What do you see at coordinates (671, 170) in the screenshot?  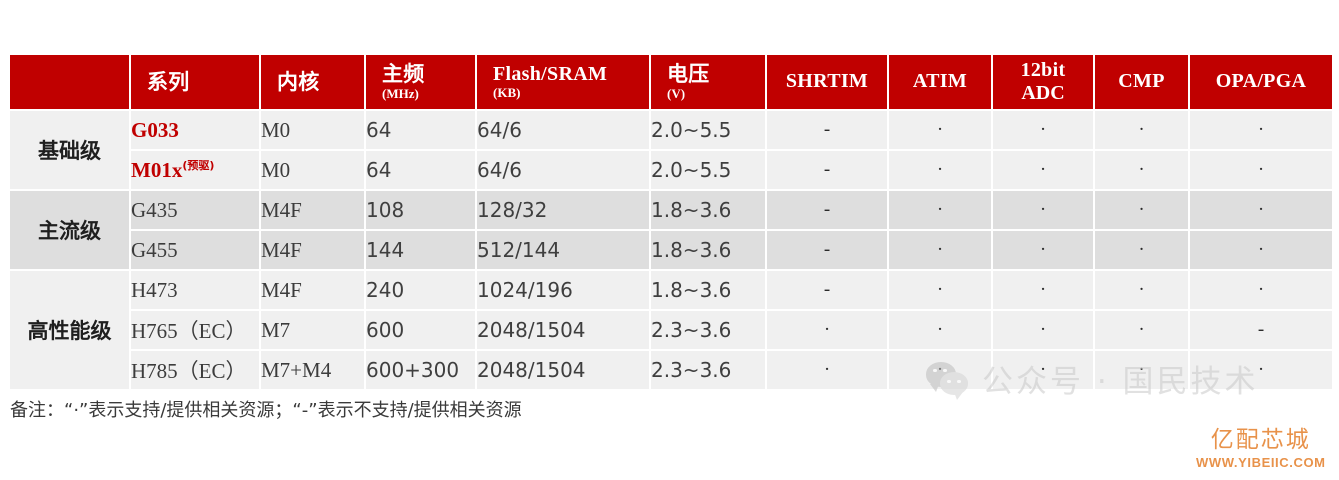 I see `table-row: M01x(预驱) M0 64 64/6 2.0~5.5 - · · · ·` at bounding box center [671, 170].